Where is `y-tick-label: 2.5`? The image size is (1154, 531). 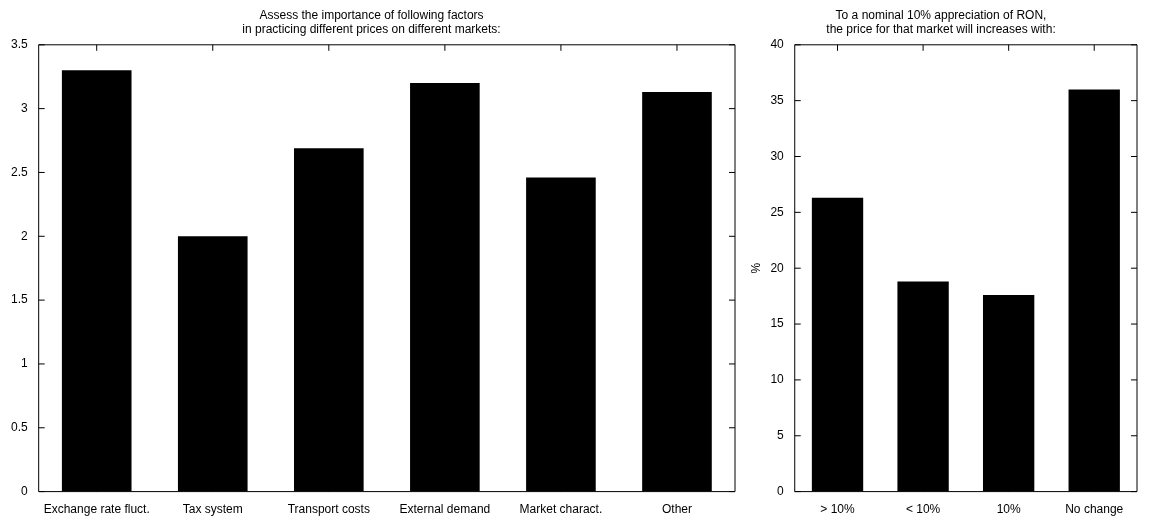
y-tick-label: 2.5 is located at coordinates (19, 171).